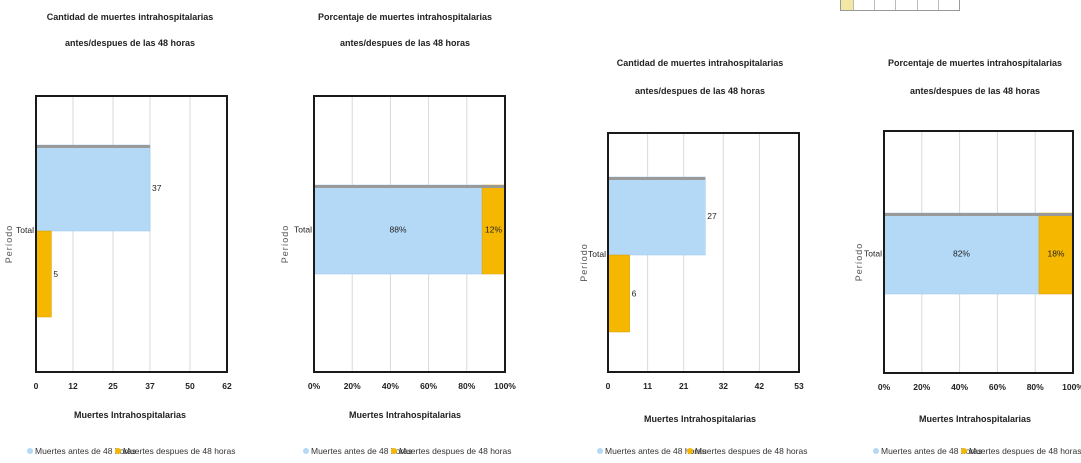 The width and height of the screenshot is (1081, 463). What do you see at coordinates (684, 386) in the screenshot?
I see `x-tick-label: 21` at bounding box center [684, 386].